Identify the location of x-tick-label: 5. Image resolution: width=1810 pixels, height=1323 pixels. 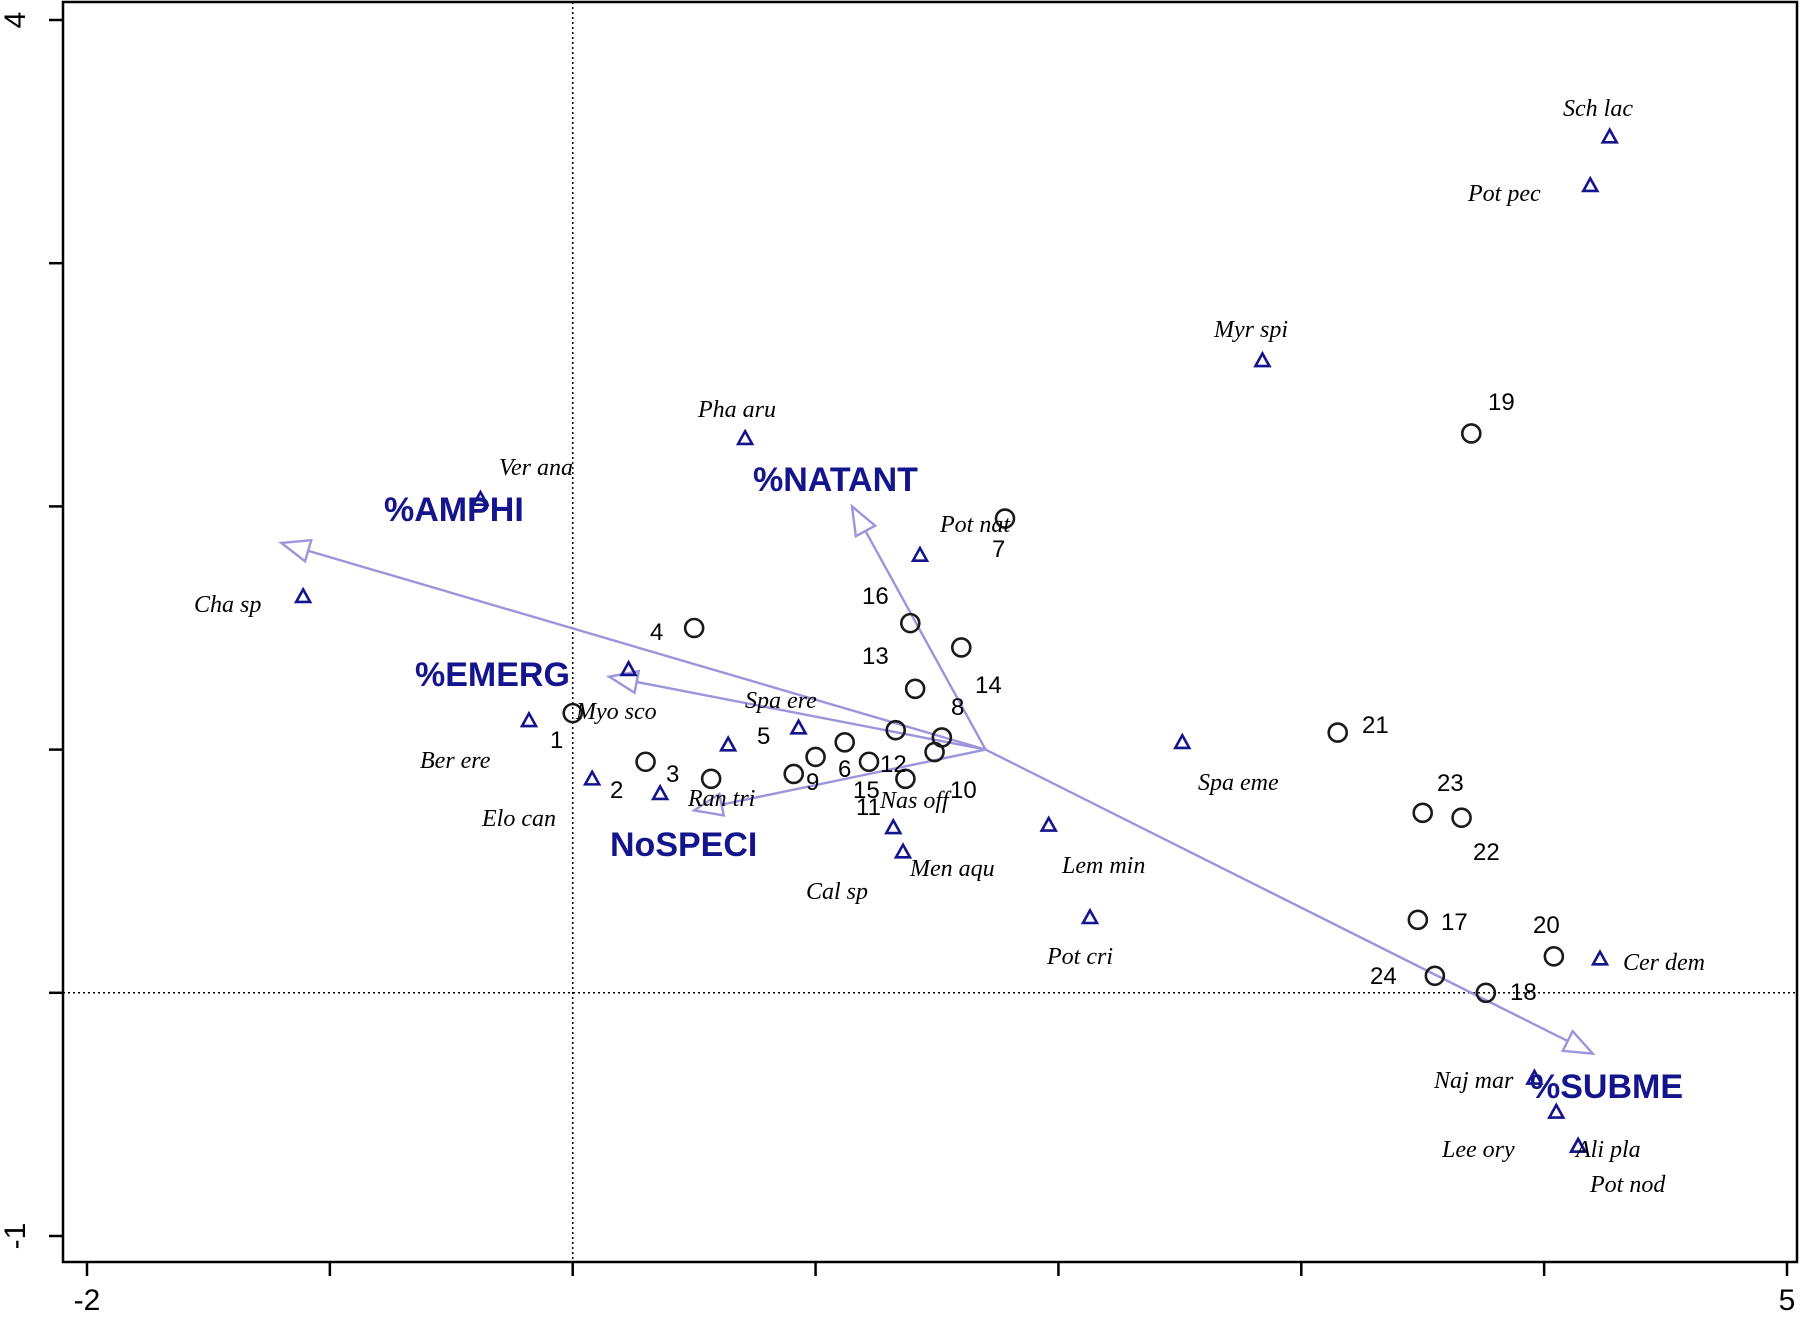
(1787, 1300).